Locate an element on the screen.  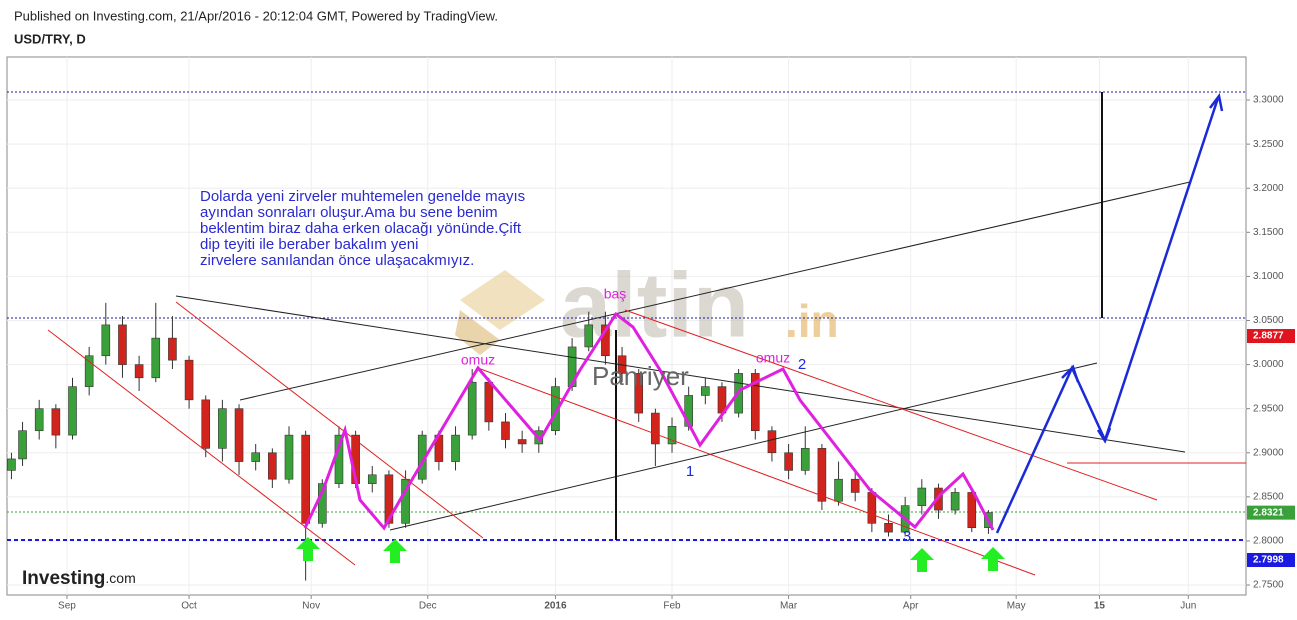
y-tick-label: 2.9500 is located at coordinates (1268, 408).